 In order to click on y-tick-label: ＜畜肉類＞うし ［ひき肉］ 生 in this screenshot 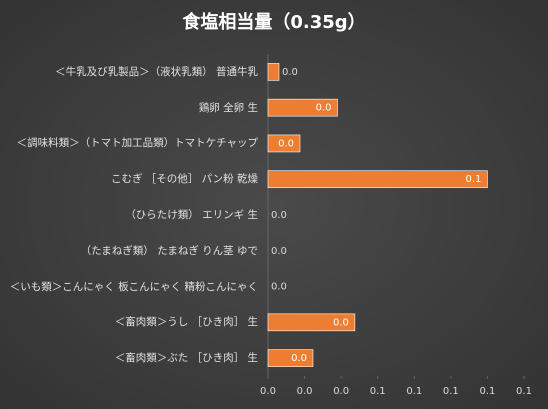, I will do `click(186, 322)`.